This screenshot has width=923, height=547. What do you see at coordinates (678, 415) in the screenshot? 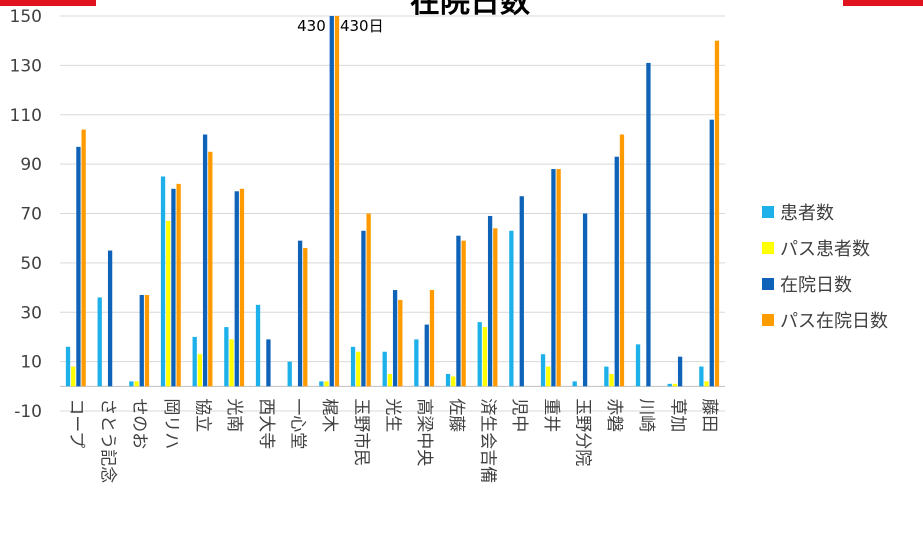
I see `x-category-label: 草加` at bounding box center [678, 415].